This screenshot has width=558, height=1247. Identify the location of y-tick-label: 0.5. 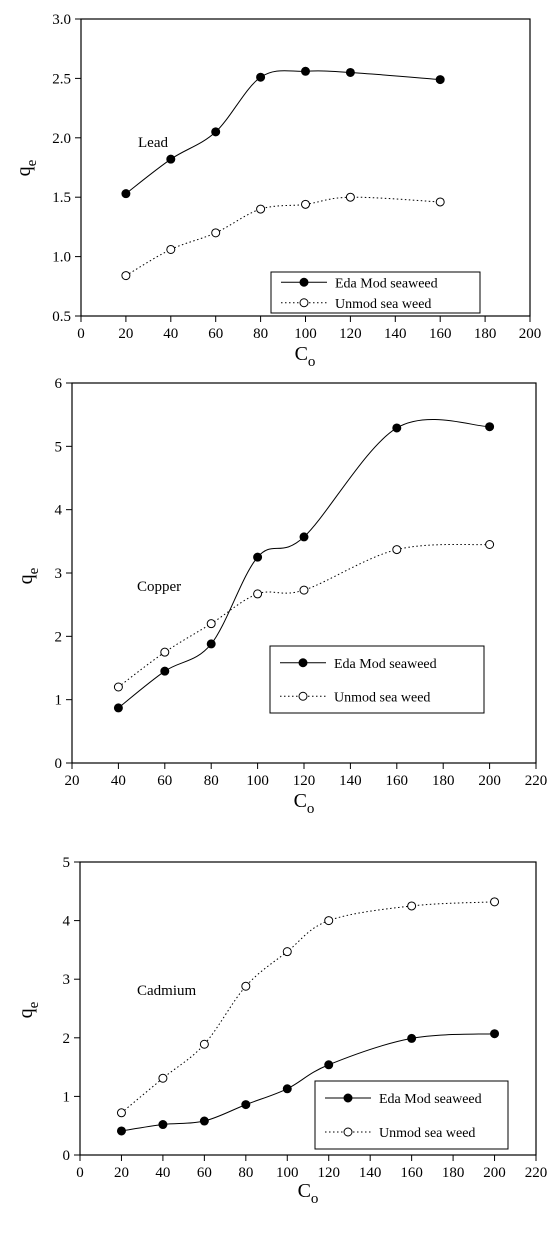
(61, 317).